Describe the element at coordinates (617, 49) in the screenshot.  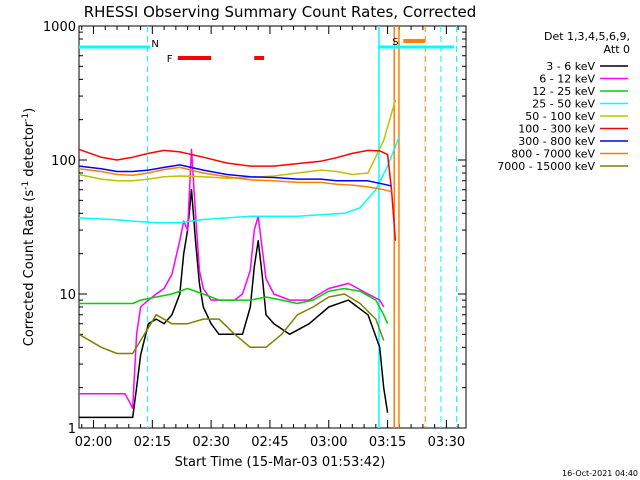
I see `legend-header-line2: Att 0` at that location.